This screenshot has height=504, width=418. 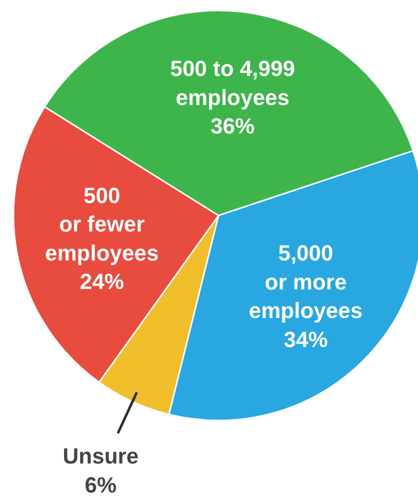 What do you see at coordinates (100, 456) in the screenshot?
I see `slice-label: Unsure` at bounding box center [100, 456].